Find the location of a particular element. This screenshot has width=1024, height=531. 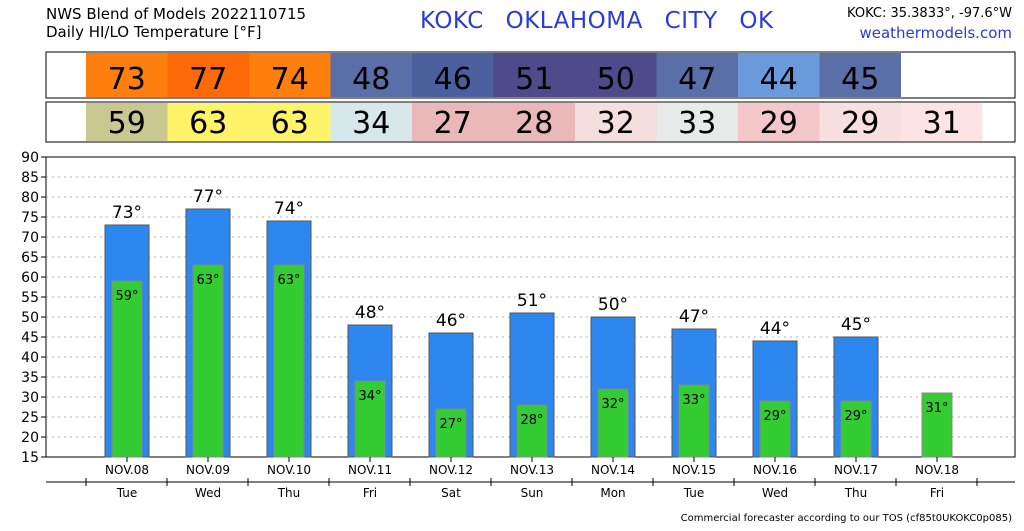

lo-summary-value: 28 is located at coordinates (534, 123).